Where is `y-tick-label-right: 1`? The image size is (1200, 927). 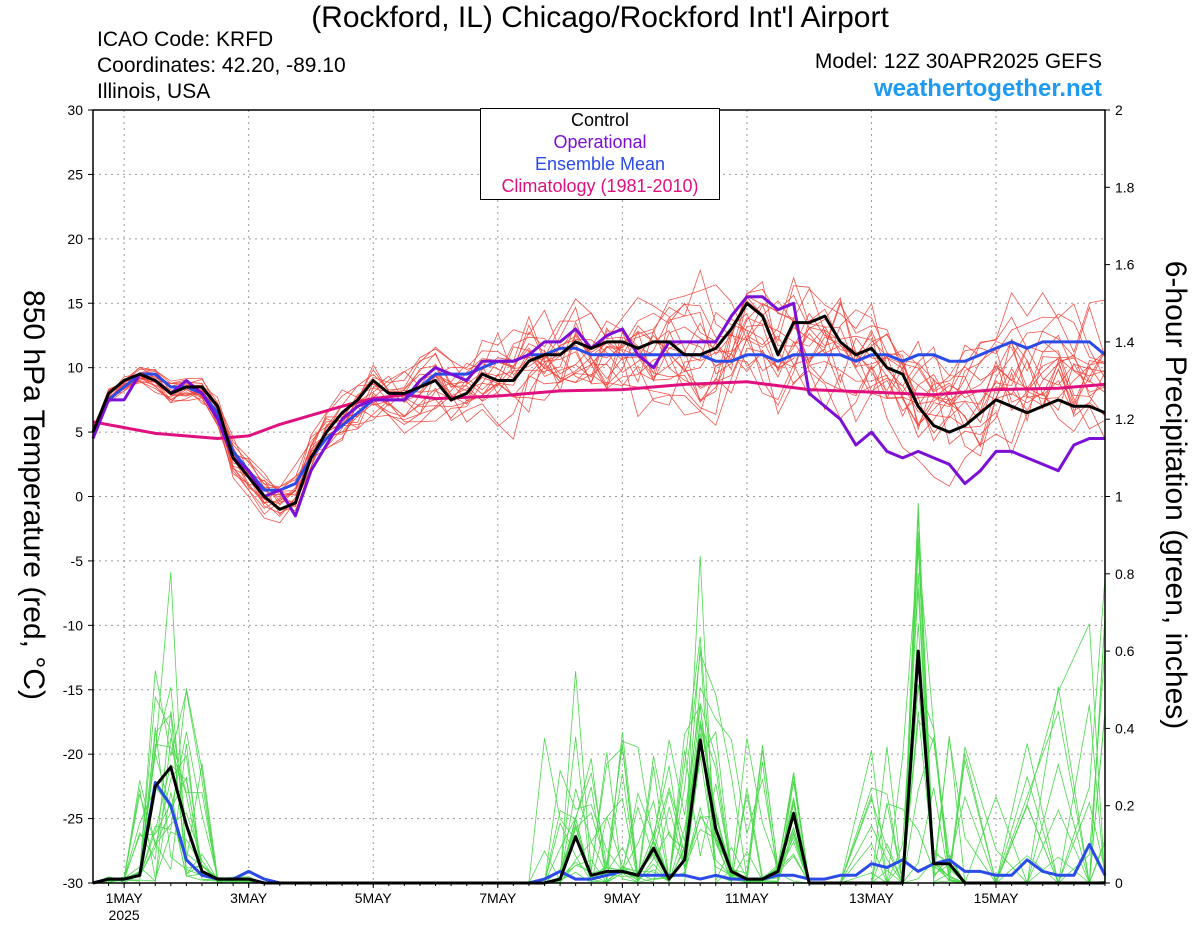 y-tick-label-right: 1 is located at coordinates (1119, 497).